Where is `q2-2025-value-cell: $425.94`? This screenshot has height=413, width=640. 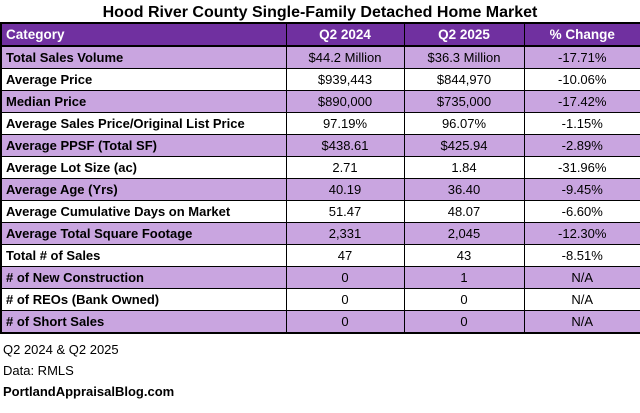 q2-2025-value-cell: $425.94 is located at coordinates (464, 145).